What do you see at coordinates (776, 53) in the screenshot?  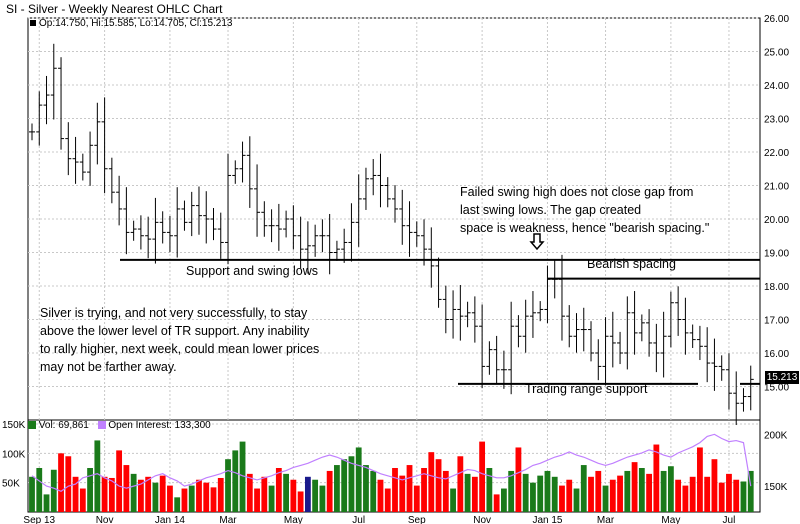 I see `y-tick-label: 25.00` at bounding box center [776, 53].